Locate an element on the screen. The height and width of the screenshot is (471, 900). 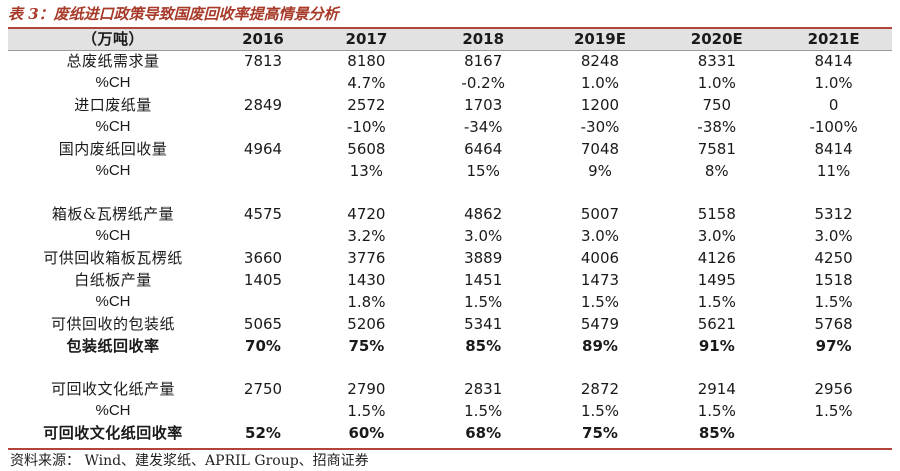
table-cell: 5768 is located at coordinates (833, 324).